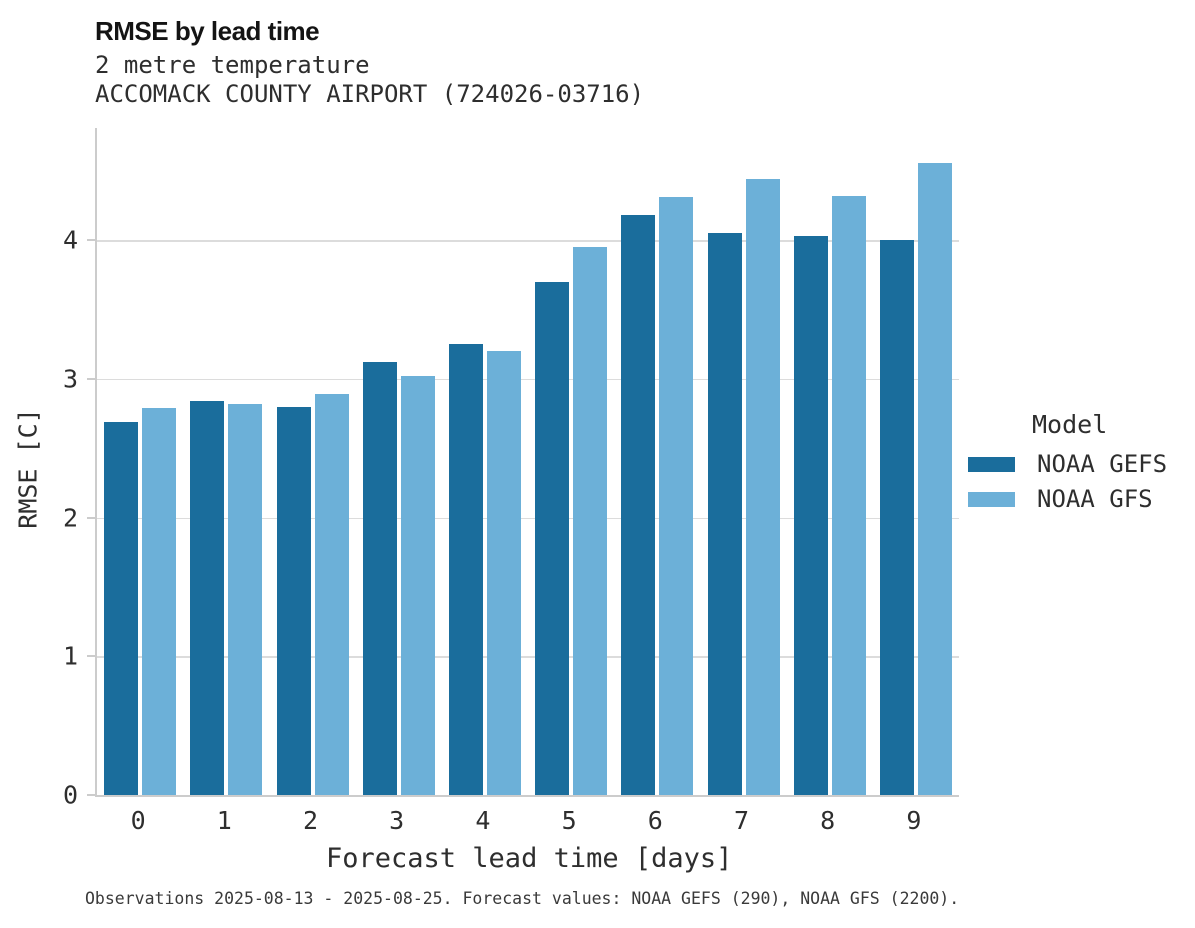  What do you see at coordinates (232, 65) in the screenshot?
I see `chart-subtitle: 2 metre temperature` at bounding box center [232, 65].